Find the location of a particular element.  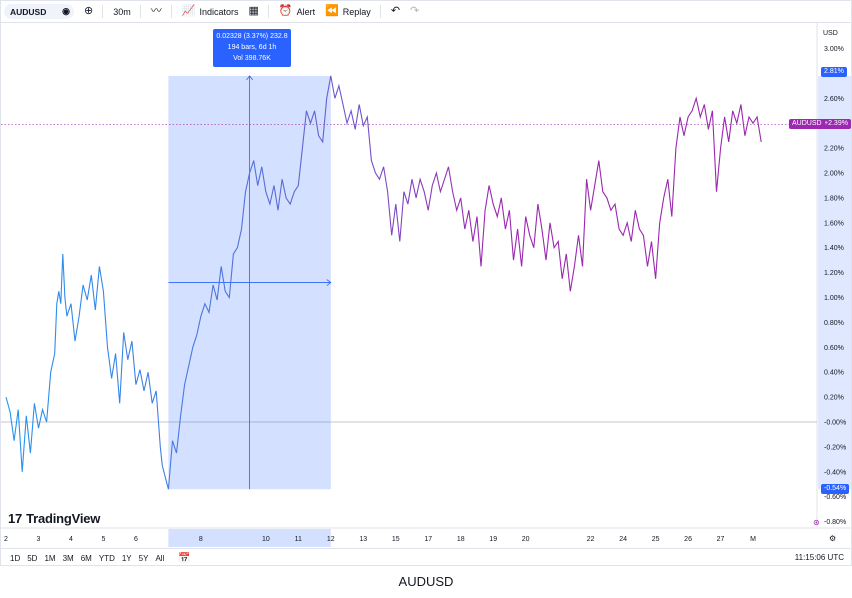

utc-clock: 11:15:06 UTC is located at coordinates (819, 557).